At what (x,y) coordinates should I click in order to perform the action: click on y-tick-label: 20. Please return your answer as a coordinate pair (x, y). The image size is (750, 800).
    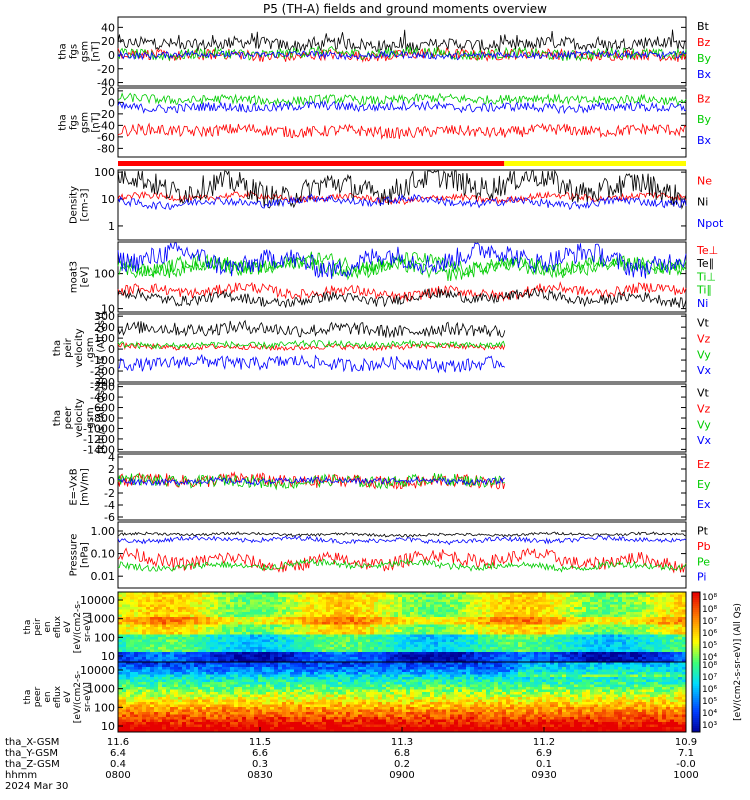
    Looking at the image, I should click on (108, 91).